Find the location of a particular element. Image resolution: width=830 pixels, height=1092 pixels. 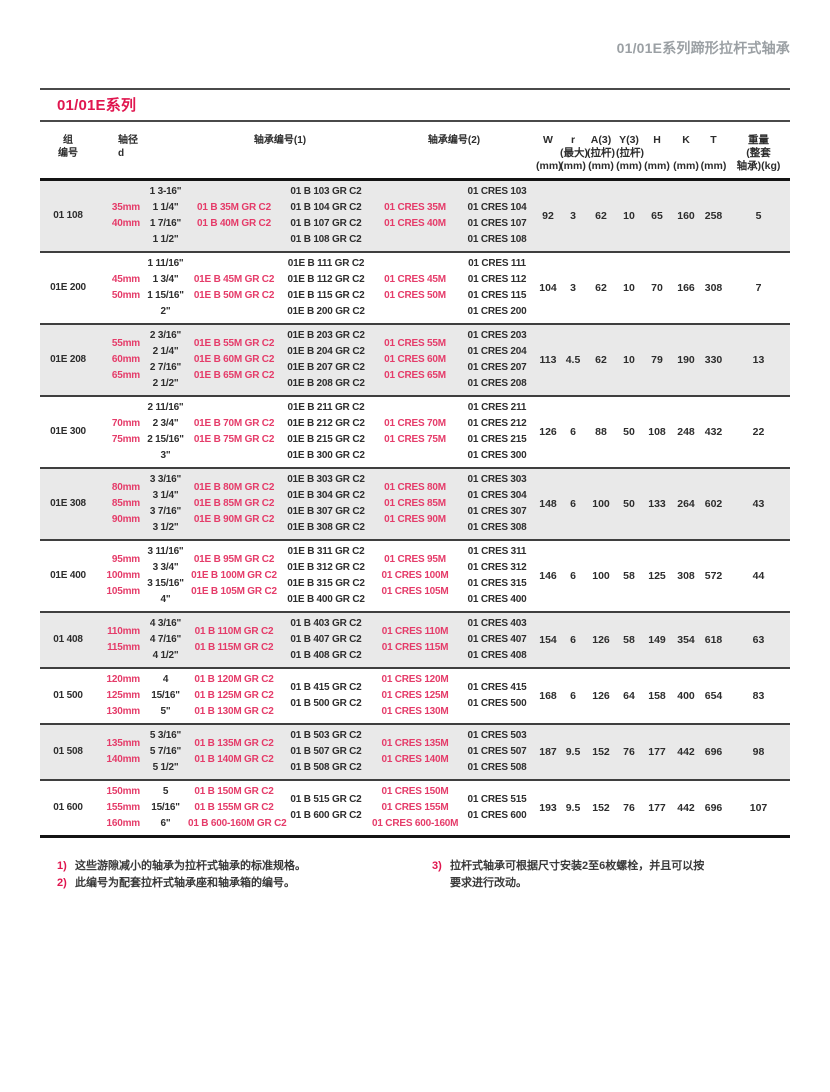

dim-t-cell-line: 654 is located at coordinates (713, 696).